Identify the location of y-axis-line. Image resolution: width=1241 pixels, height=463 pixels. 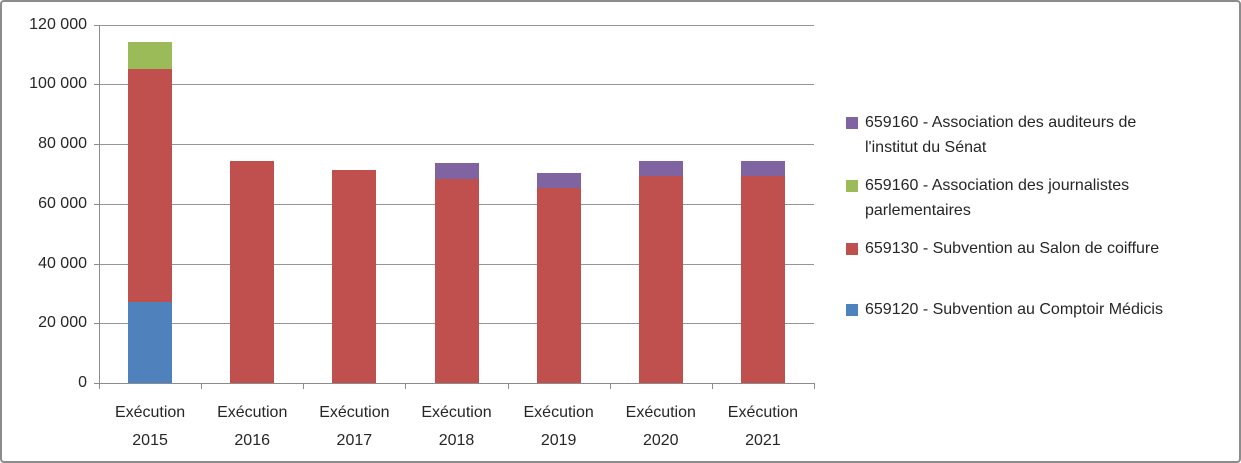
(99, 203).